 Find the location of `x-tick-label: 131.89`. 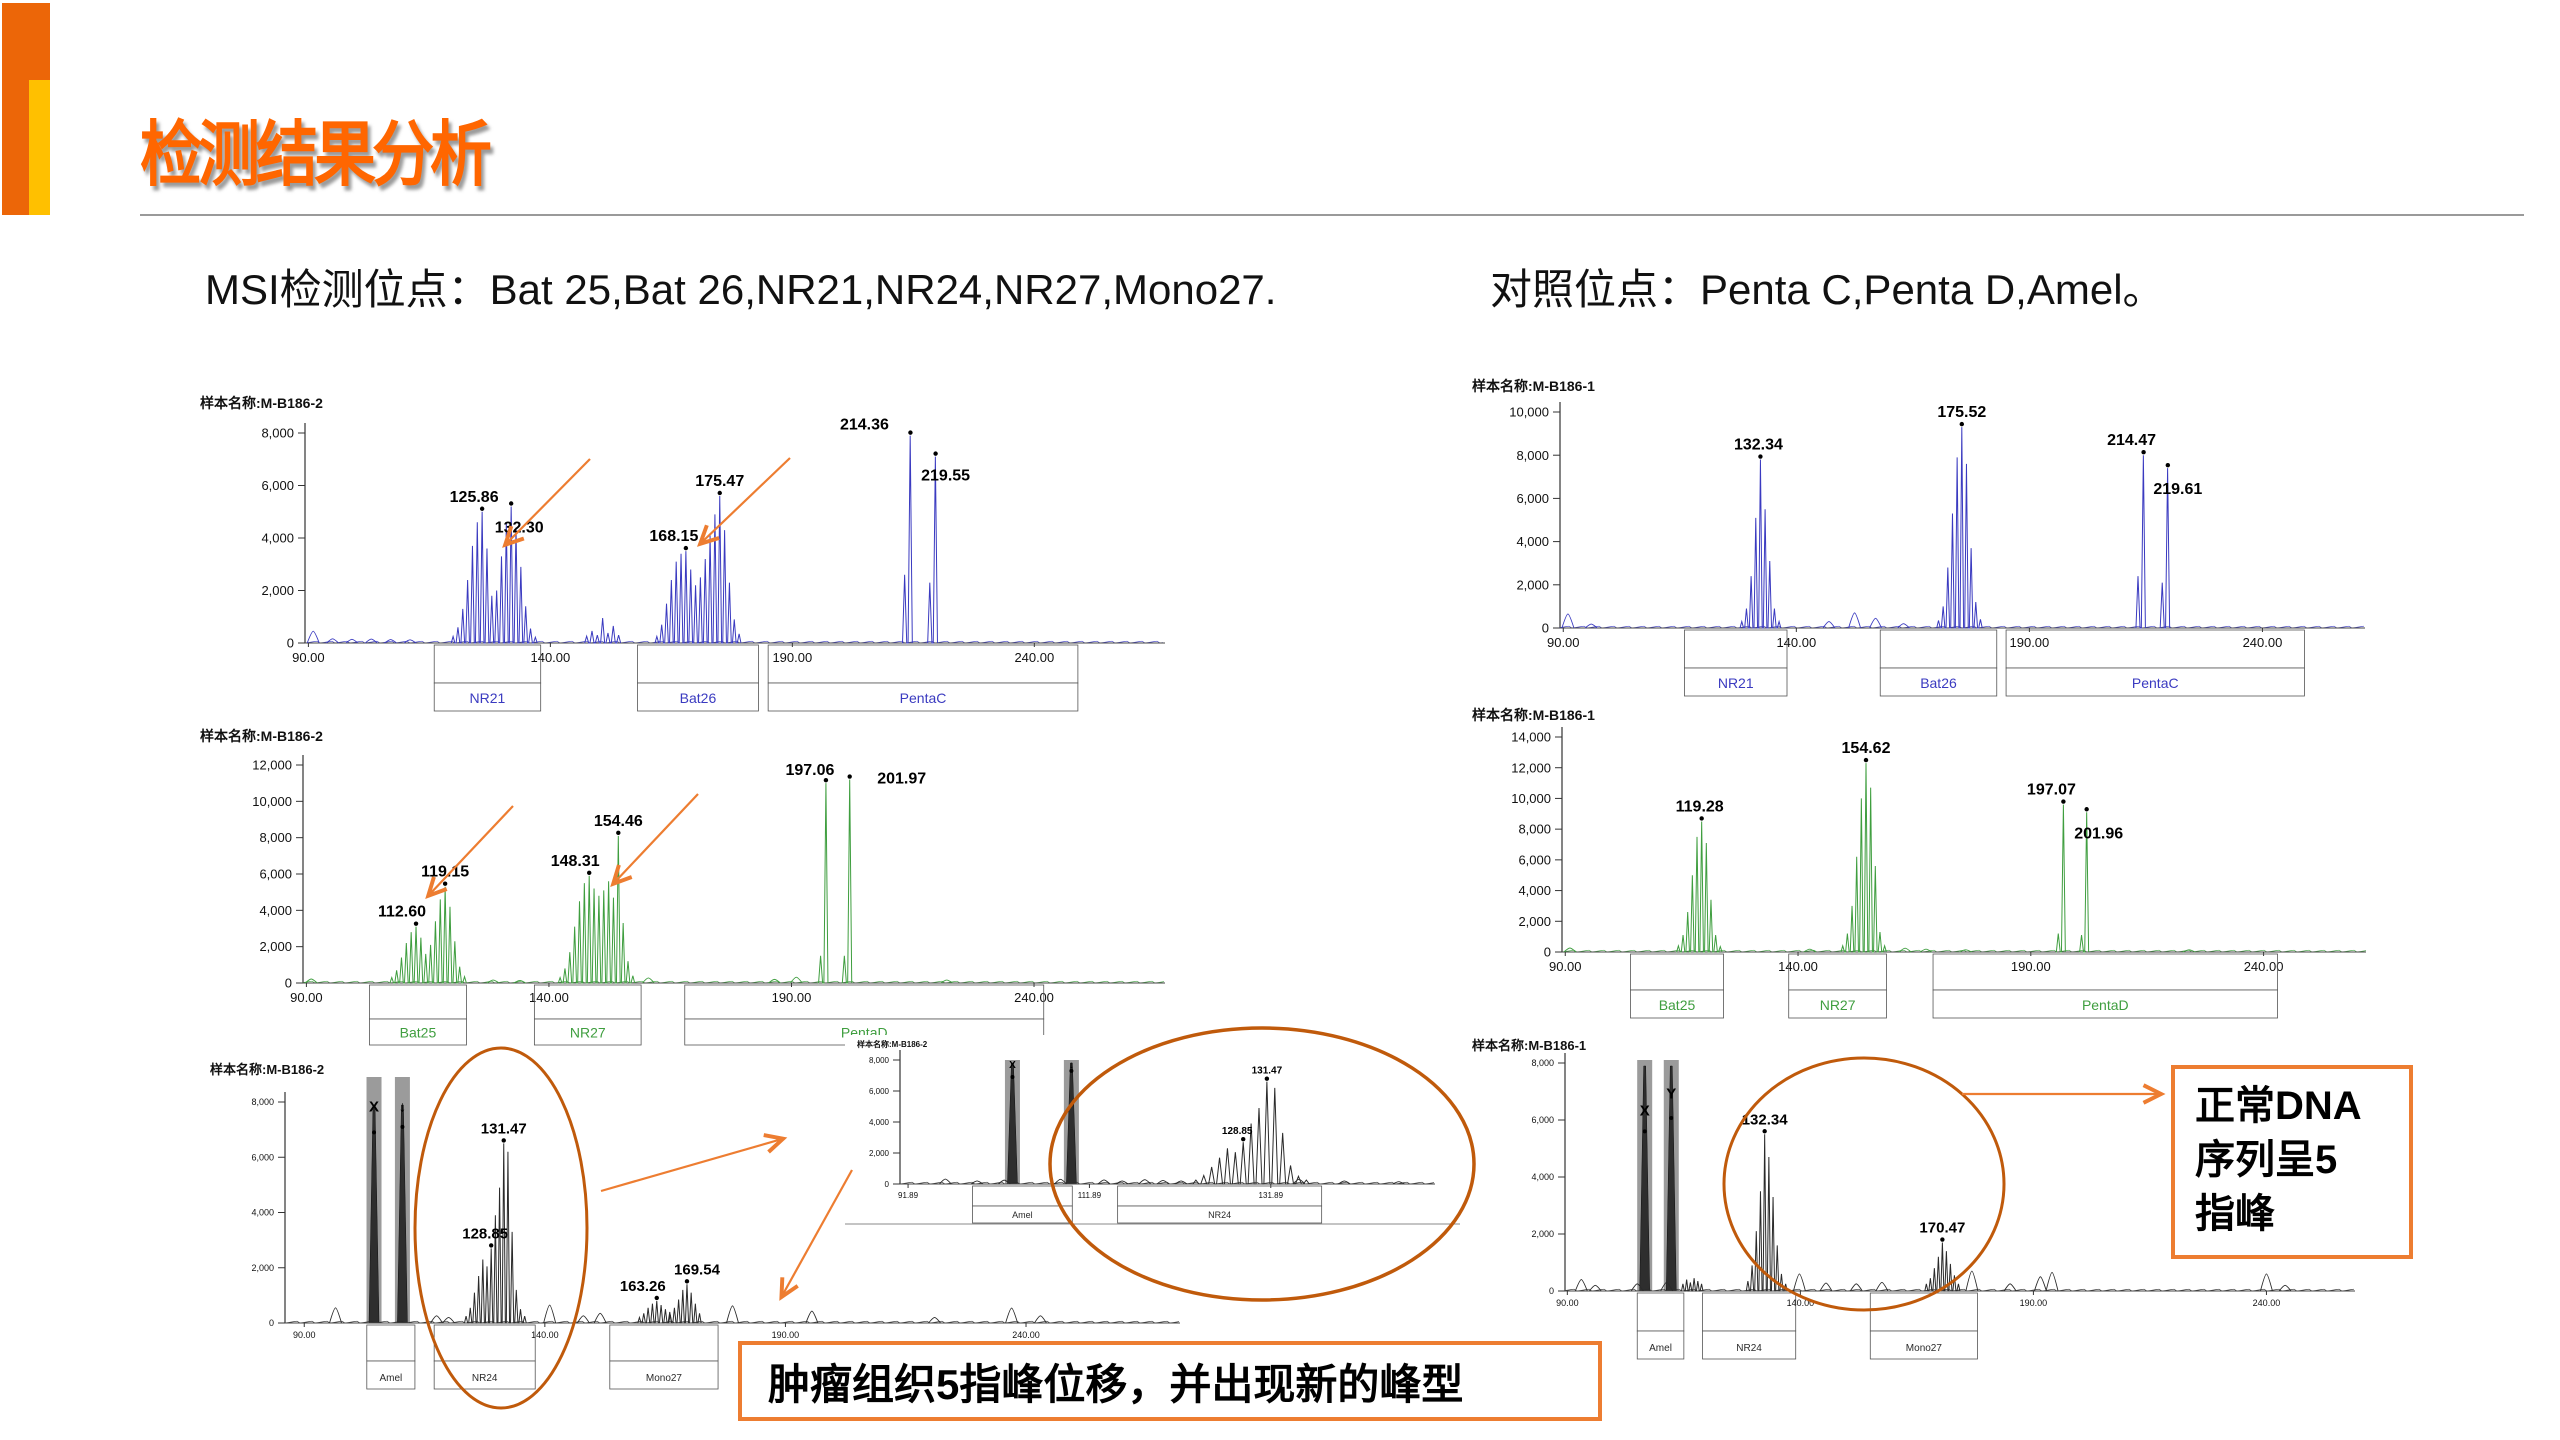

x-tick-label: 131.89 is located at coordinates (1271, 1195).